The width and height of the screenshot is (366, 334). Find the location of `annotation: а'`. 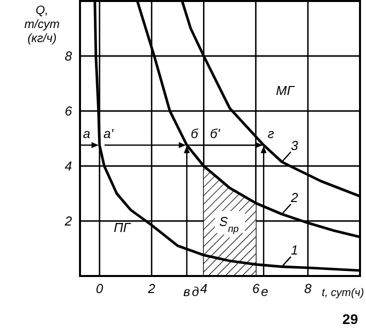

annotation: а' is located at coordinates (109, 134).